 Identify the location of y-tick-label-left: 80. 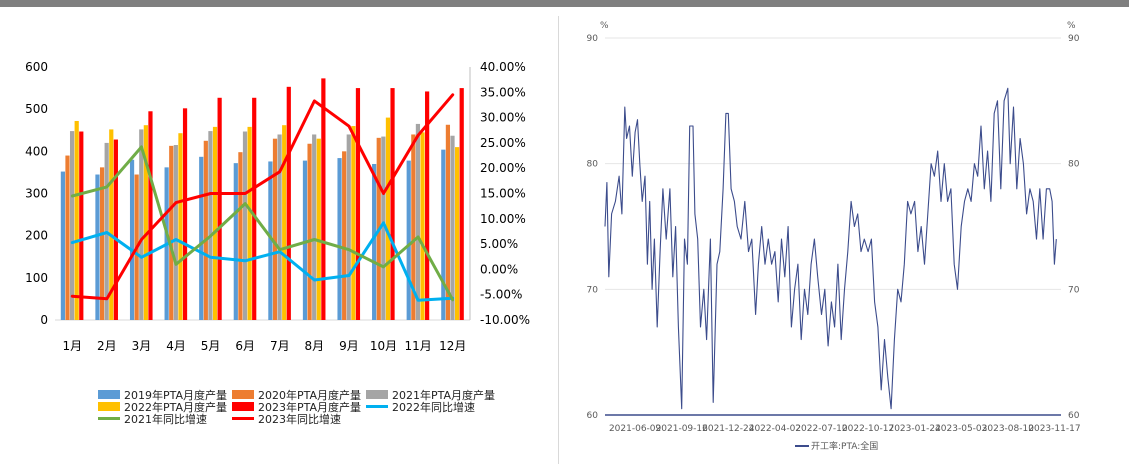
(593, 165).